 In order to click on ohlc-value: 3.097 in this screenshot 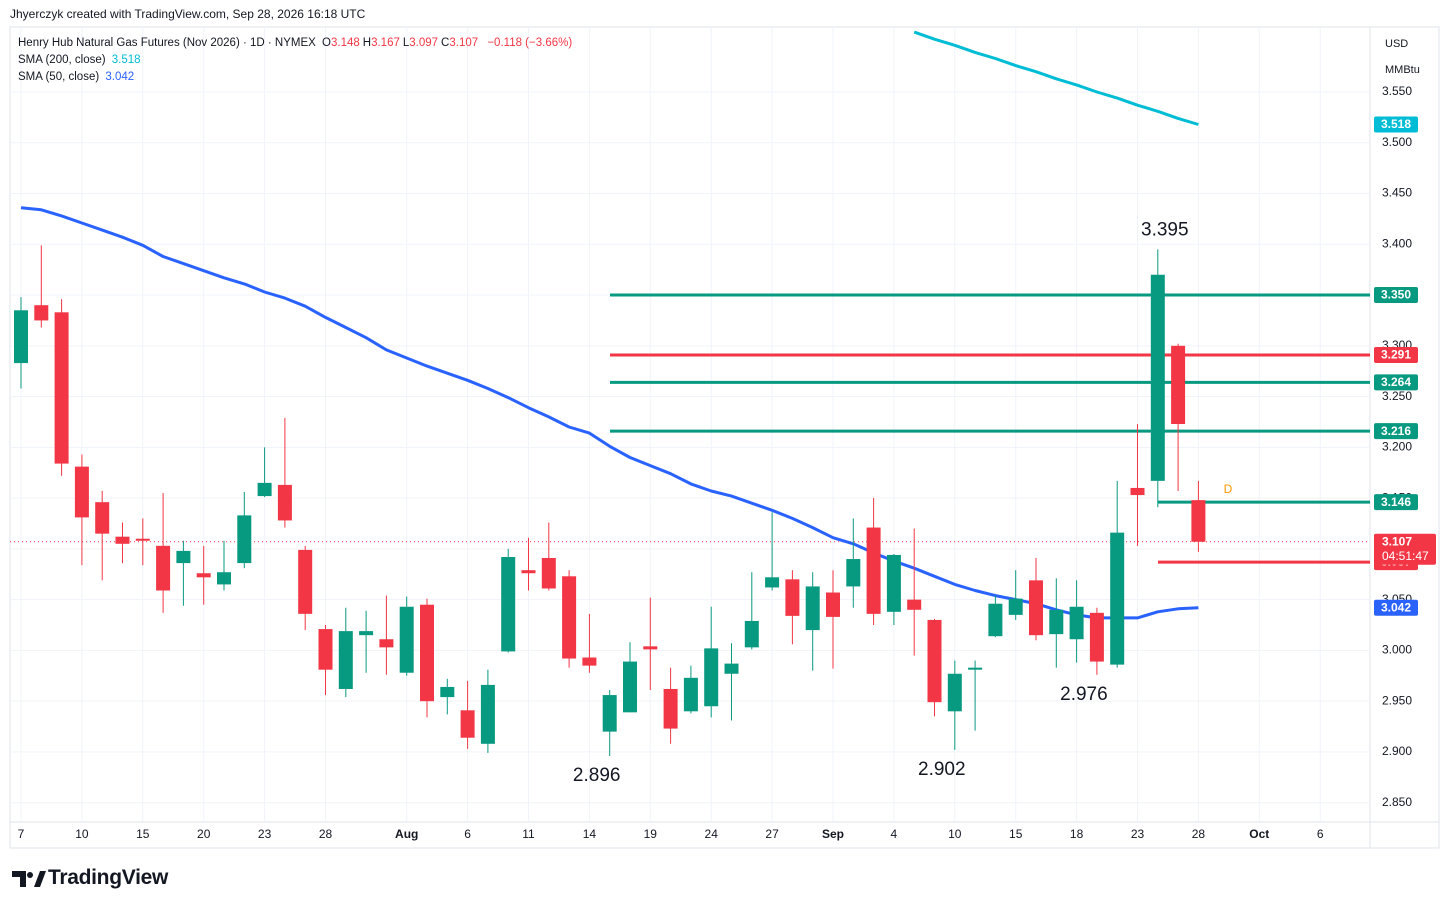, I will do `click(424, 43)`.